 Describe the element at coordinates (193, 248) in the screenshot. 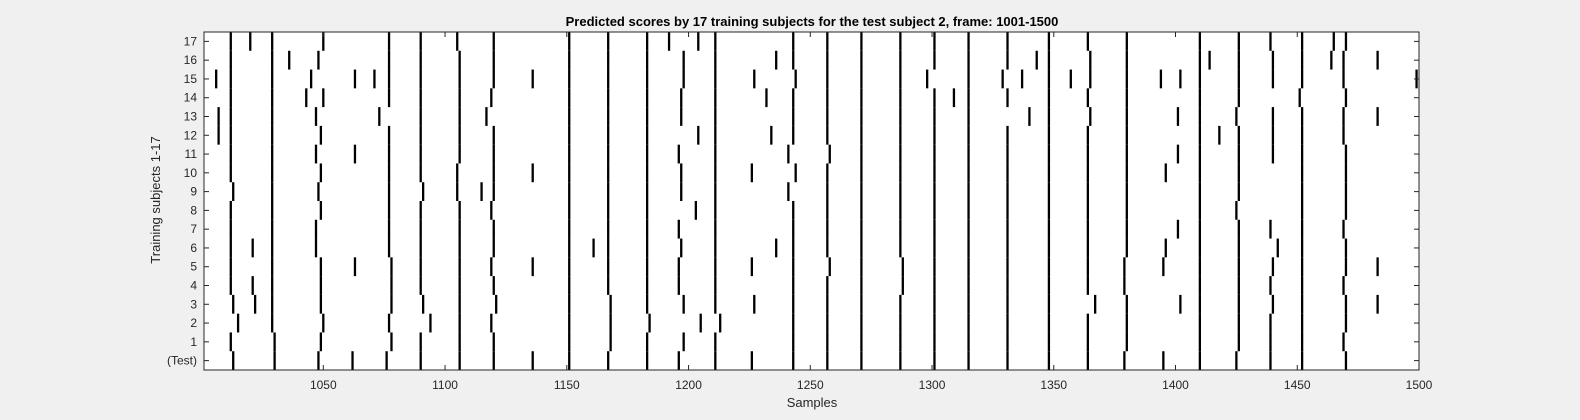

I see `y-tick-label: 6` at that location.